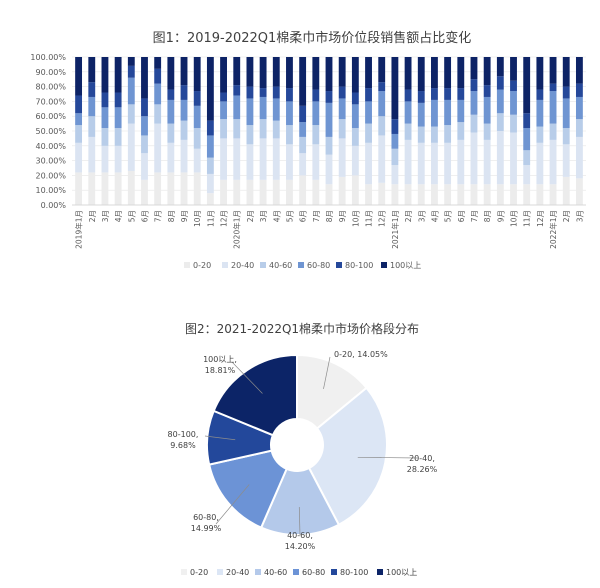 This screenshot has height=588, width=600. I want to click on legend-label: 100以上, so click(401, 572).